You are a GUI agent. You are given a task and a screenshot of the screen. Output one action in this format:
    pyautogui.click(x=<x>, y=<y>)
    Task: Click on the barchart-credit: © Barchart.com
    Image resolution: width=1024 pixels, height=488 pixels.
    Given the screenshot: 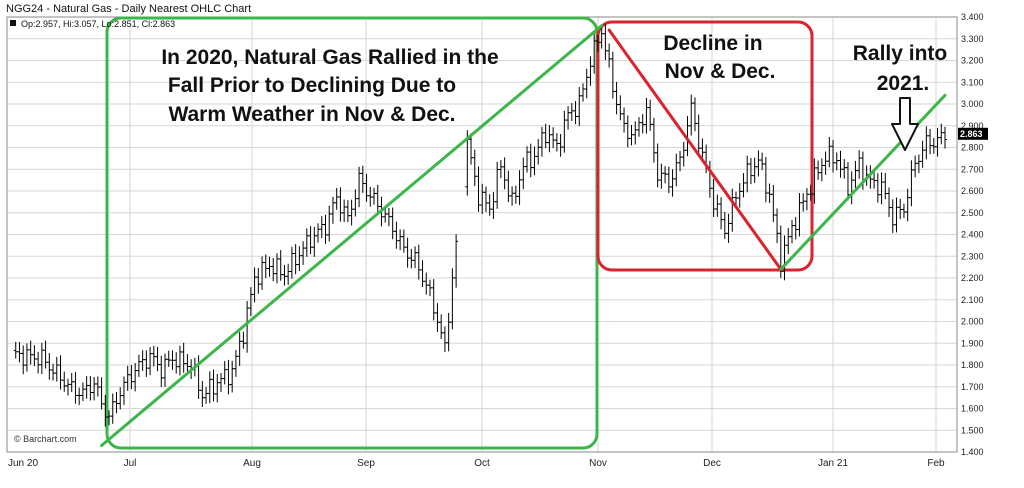 What is the action you would take?
    pyautogui.click(x=45, y=439)
    